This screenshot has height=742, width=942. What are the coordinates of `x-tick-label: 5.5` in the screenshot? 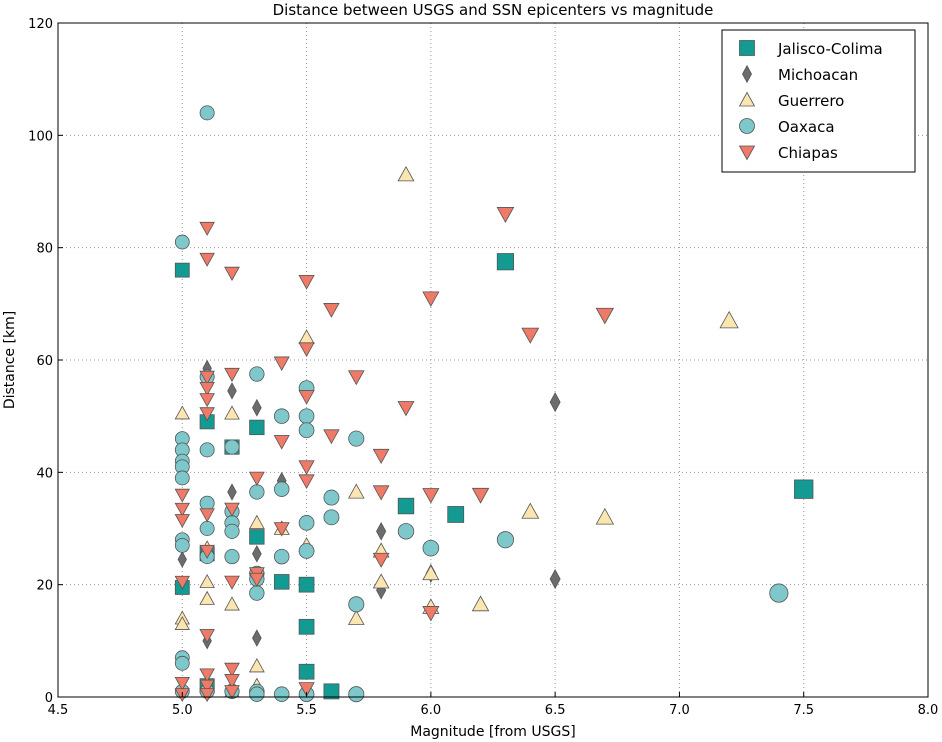 It's located at (306, 710).